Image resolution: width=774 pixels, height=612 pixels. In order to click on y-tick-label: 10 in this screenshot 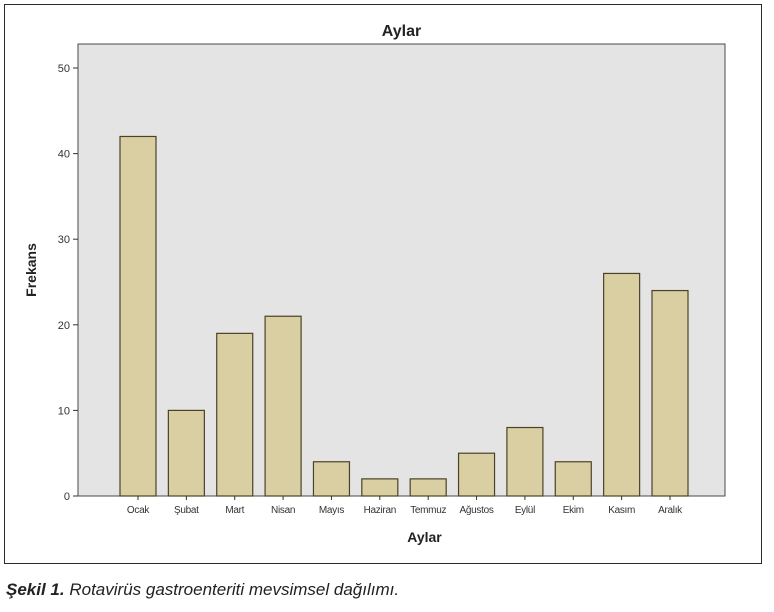, I will do `click(64, 411)`.